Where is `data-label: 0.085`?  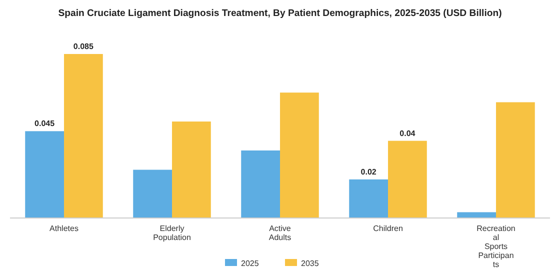
data-label: 0.085 is located at coordinates (83, 46).